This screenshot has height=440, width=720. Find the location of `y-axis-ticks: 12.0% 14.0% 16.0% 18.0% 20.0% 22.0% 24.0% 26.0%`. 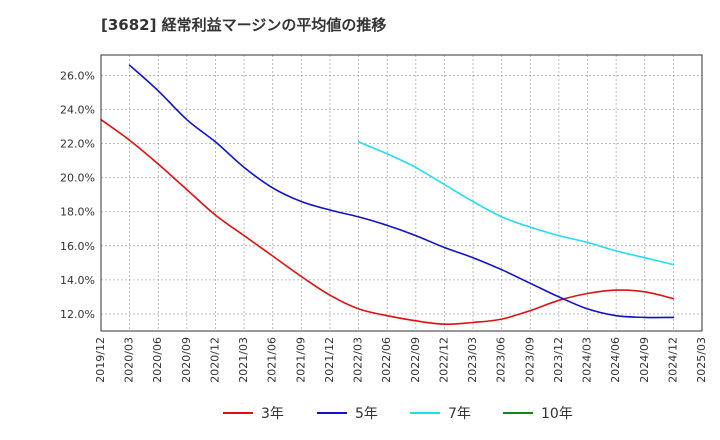

y-axis-ticks: 12.0% 14.0% 16.0% 18.0% 20.0% 22.0% 24.0% 26.0% is located at coordinates (77, 195).